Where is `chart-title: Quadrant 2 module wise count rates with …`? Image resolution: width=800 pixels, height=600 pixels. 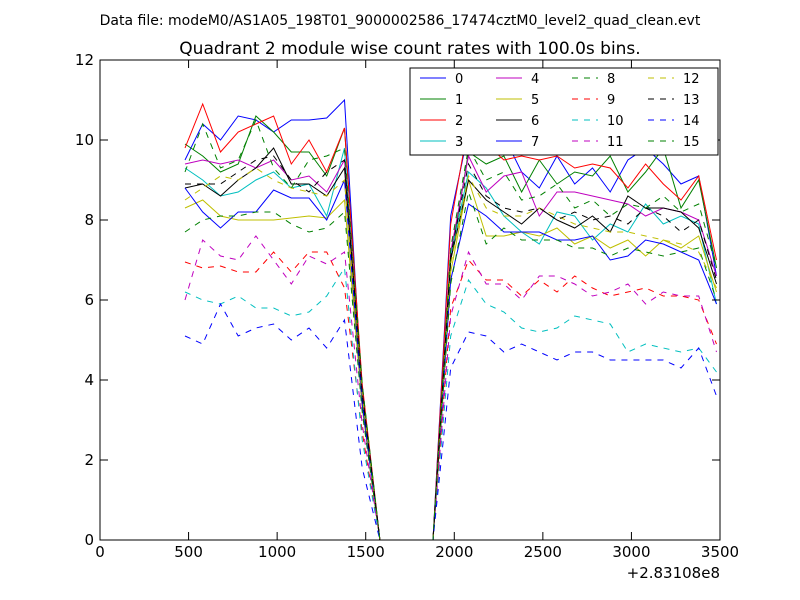
chart-title: Quadrant 2 module wise count rates with … is located at coordinates (409, 49).